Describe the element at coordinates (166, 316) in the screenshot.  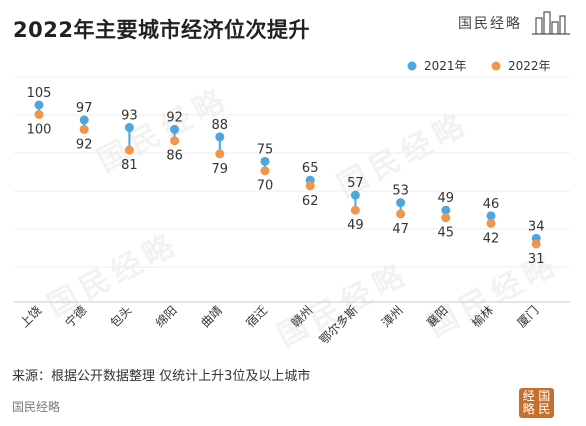
I see `x-tick-label: 绵阳` at that location.